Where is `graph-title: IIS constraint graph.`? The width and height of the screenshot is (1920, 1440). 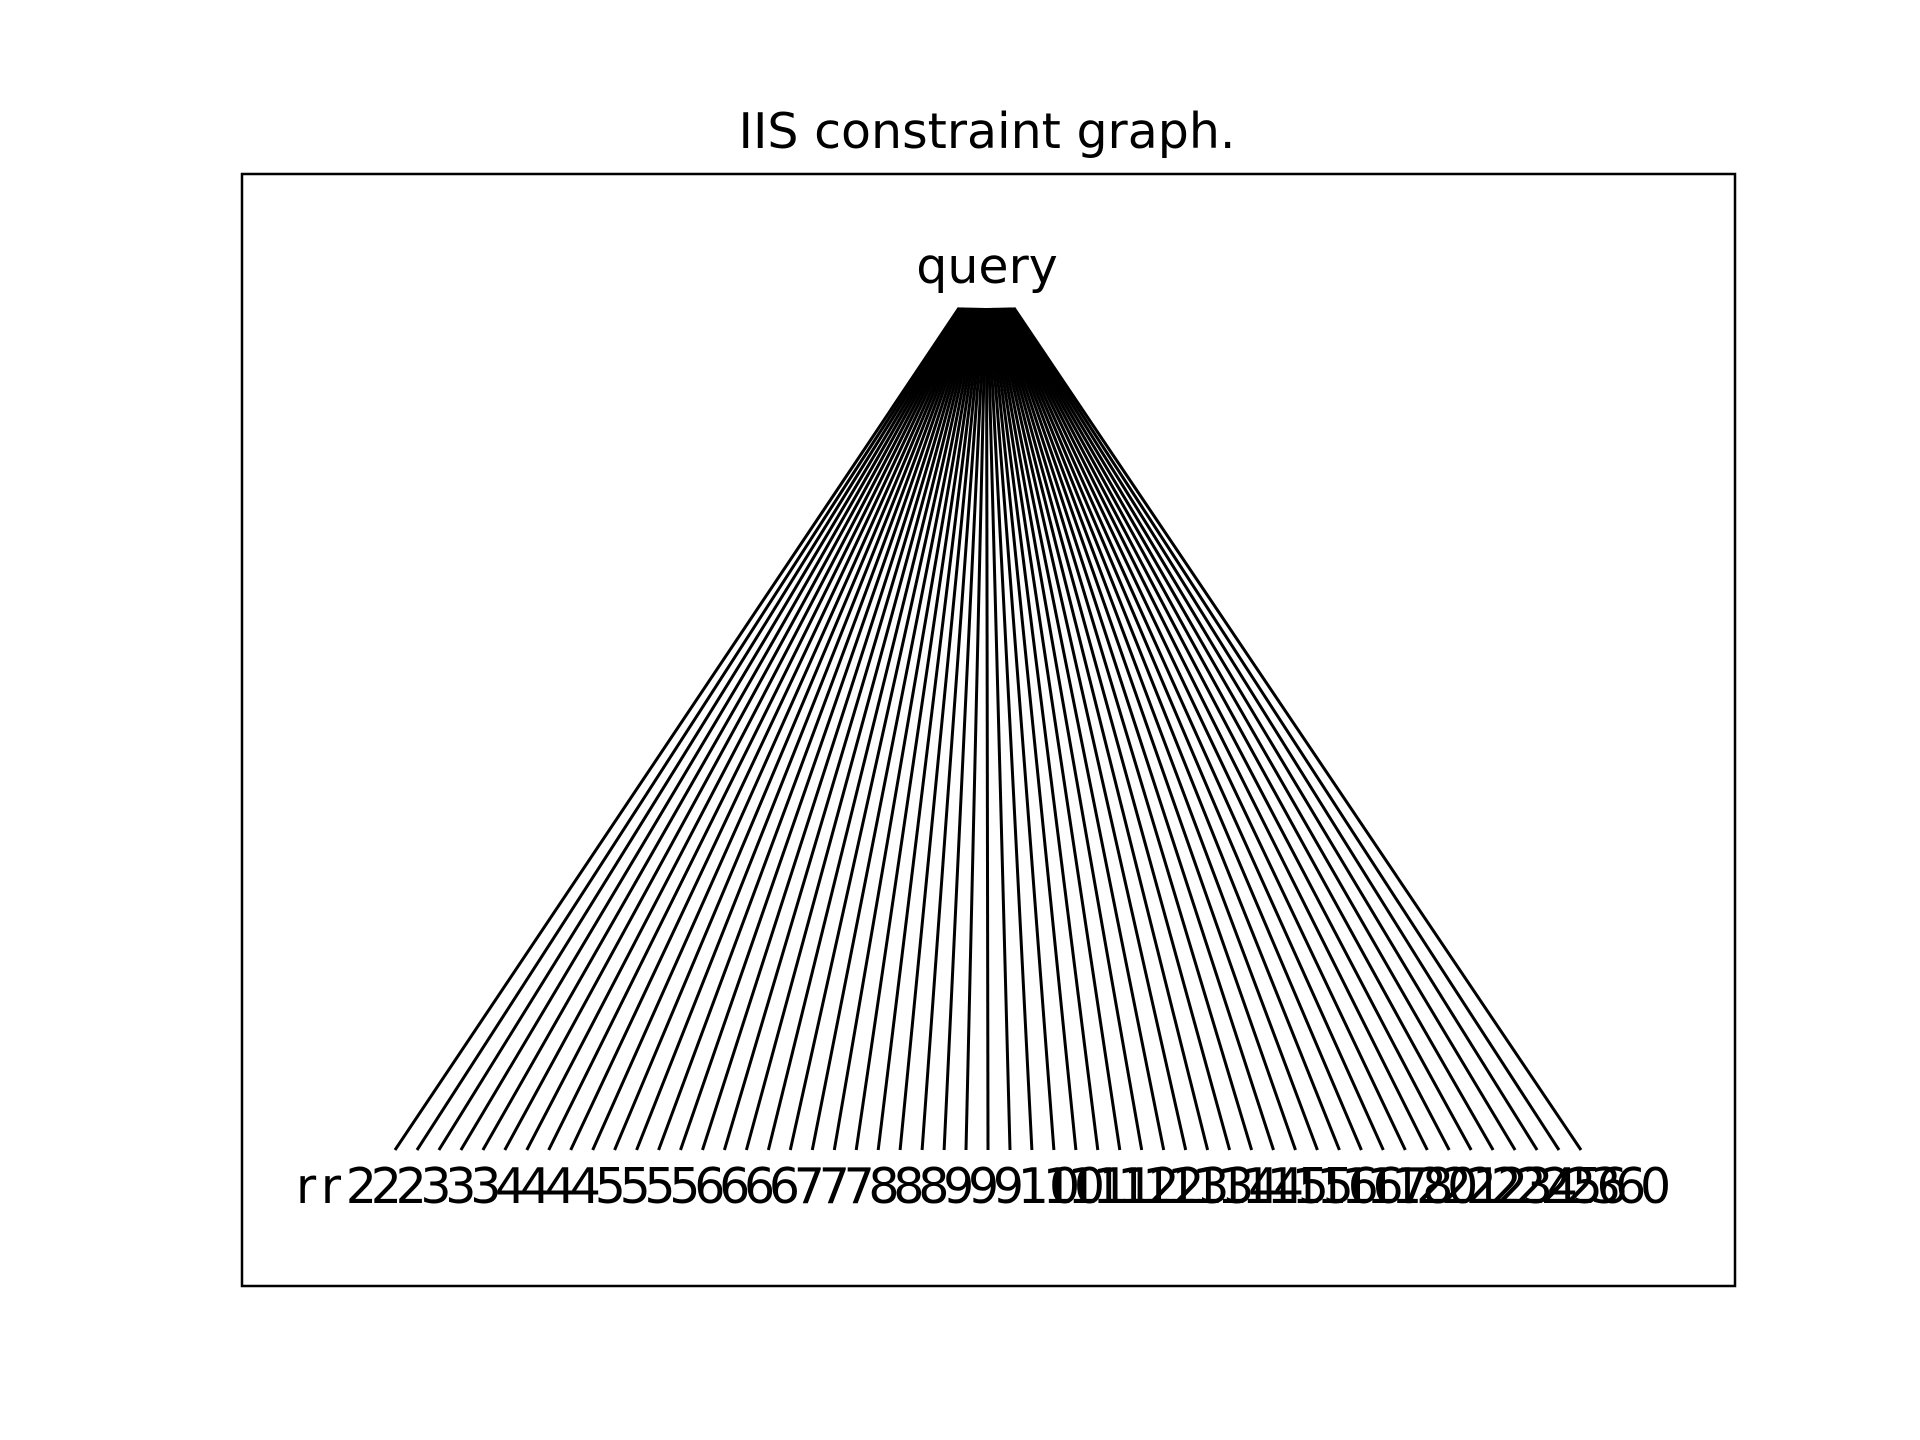
graph-title: IIS constraint graph. is located at coordinates (987, 131).